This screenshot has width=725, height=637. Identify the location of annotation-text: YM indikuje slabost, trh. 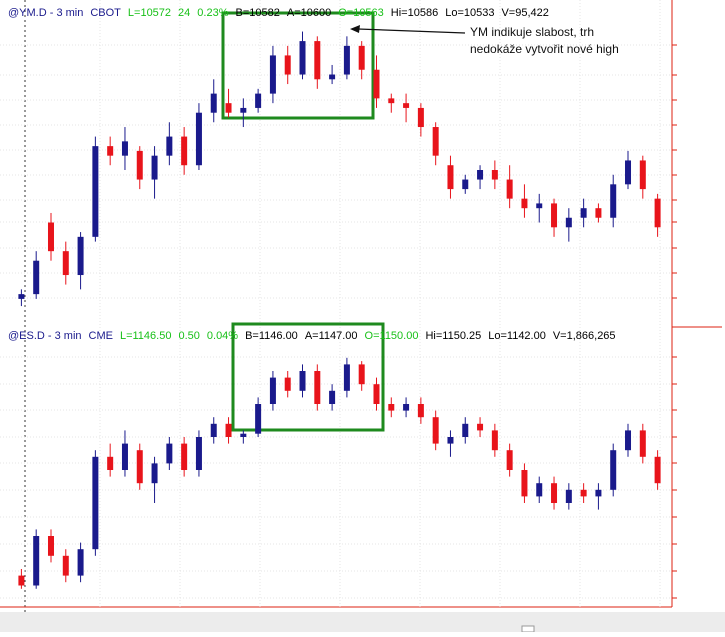
(532, 32).